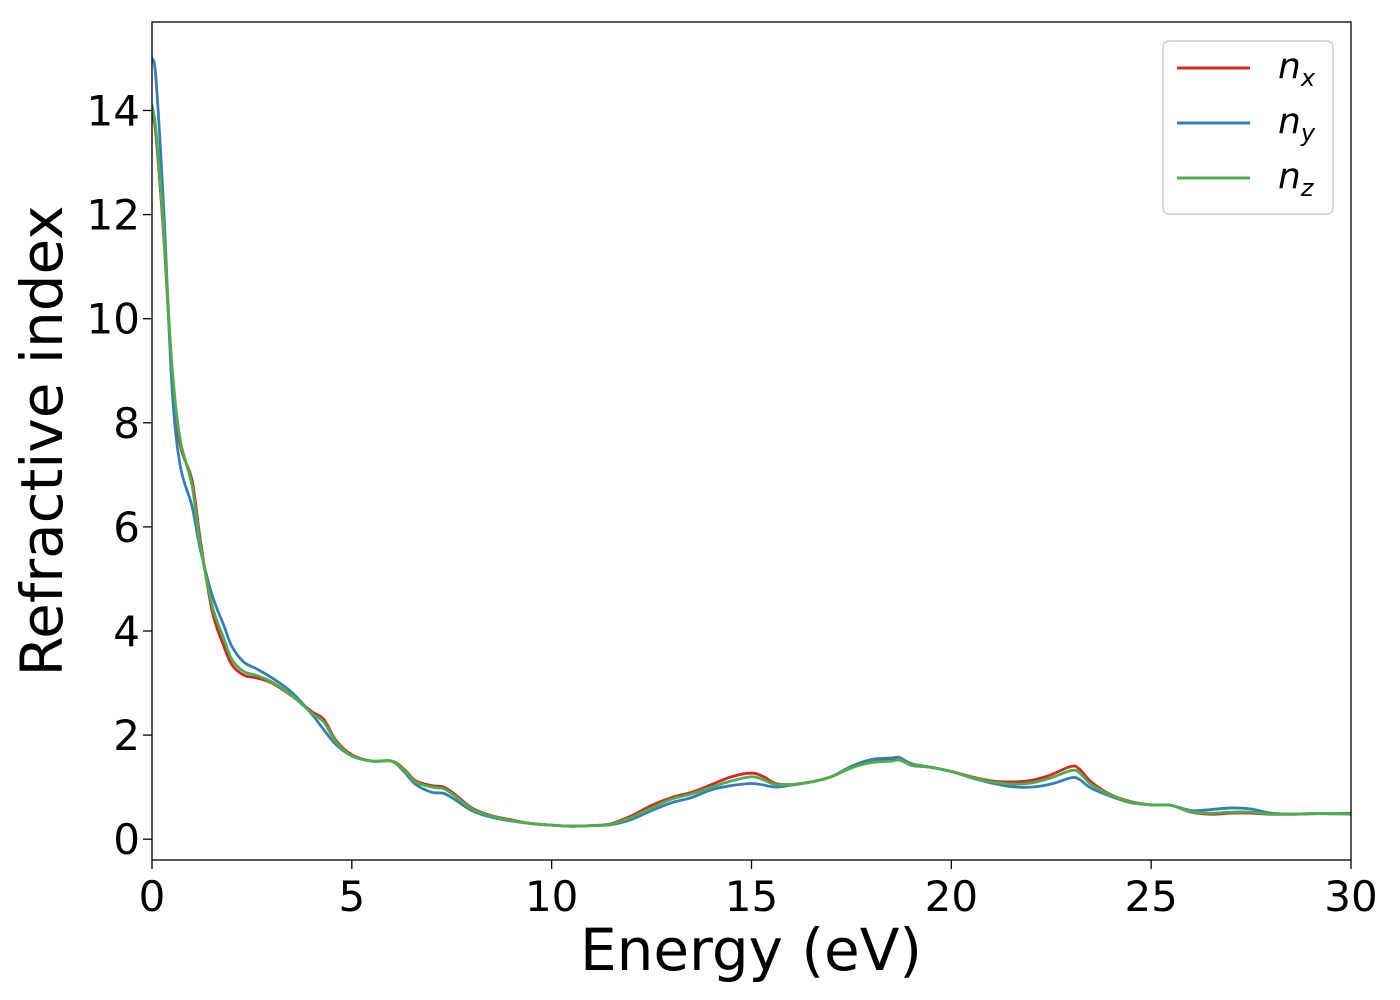  I want to click on y-axis-label: Refractive index, so click(42, 440).